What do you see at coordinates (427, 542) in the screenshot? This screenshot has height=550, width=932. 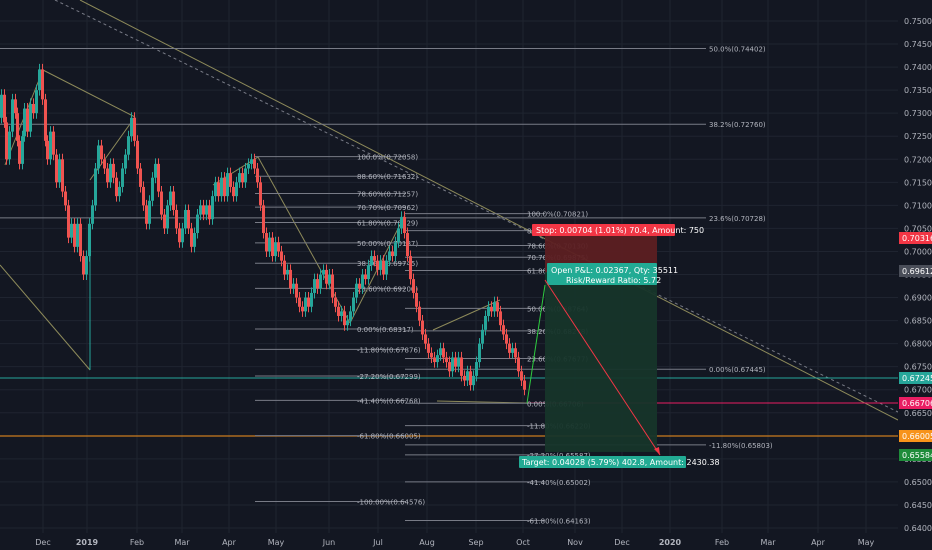 I see `time-tick-label: Aug` at bounding box center [427, 542].